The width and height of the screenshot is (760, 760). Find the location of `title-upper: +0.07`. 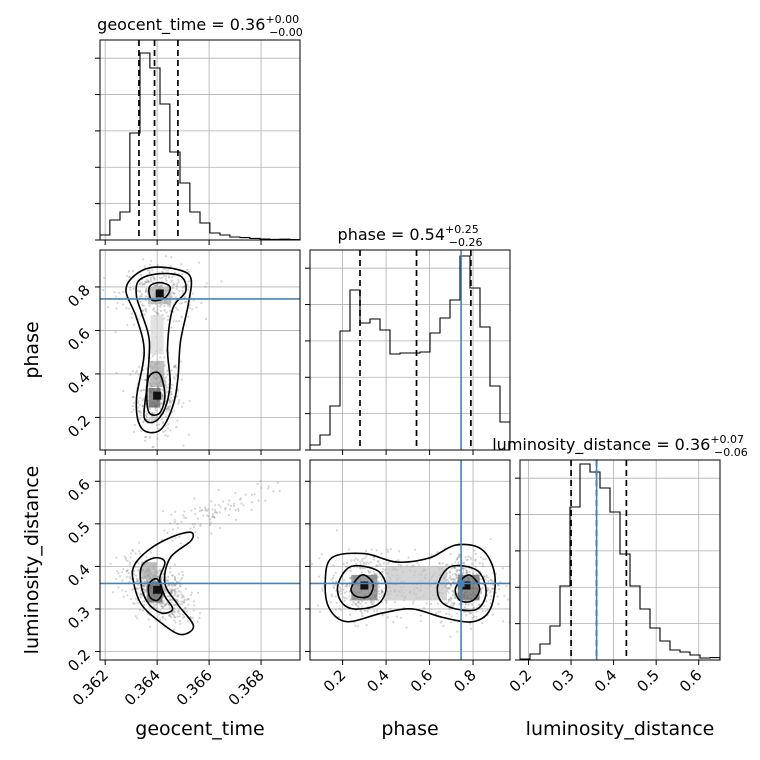

title-upper: +0.07 is located at coordinates (727, 439).